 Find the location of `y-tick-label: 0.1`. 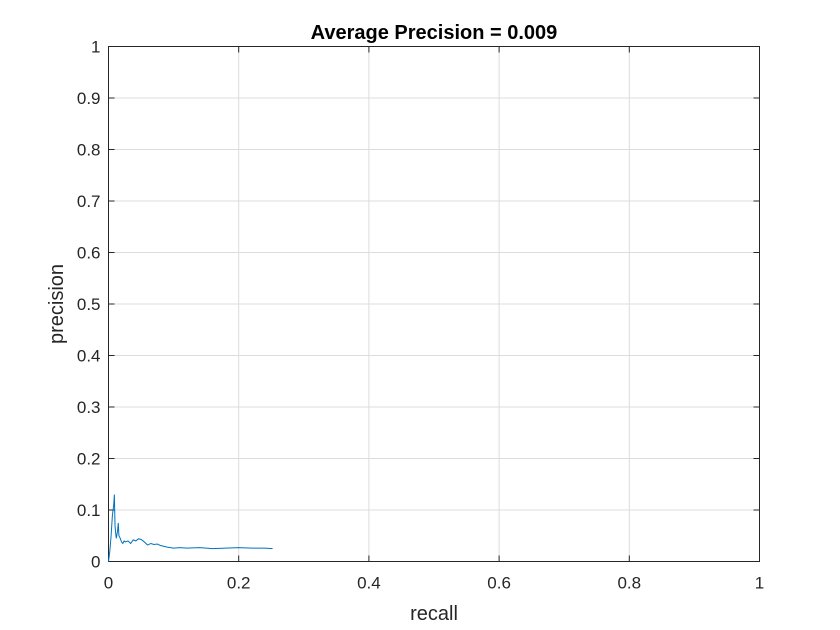

y-tick-label: 0.1 is located at coordinates (89, 510).